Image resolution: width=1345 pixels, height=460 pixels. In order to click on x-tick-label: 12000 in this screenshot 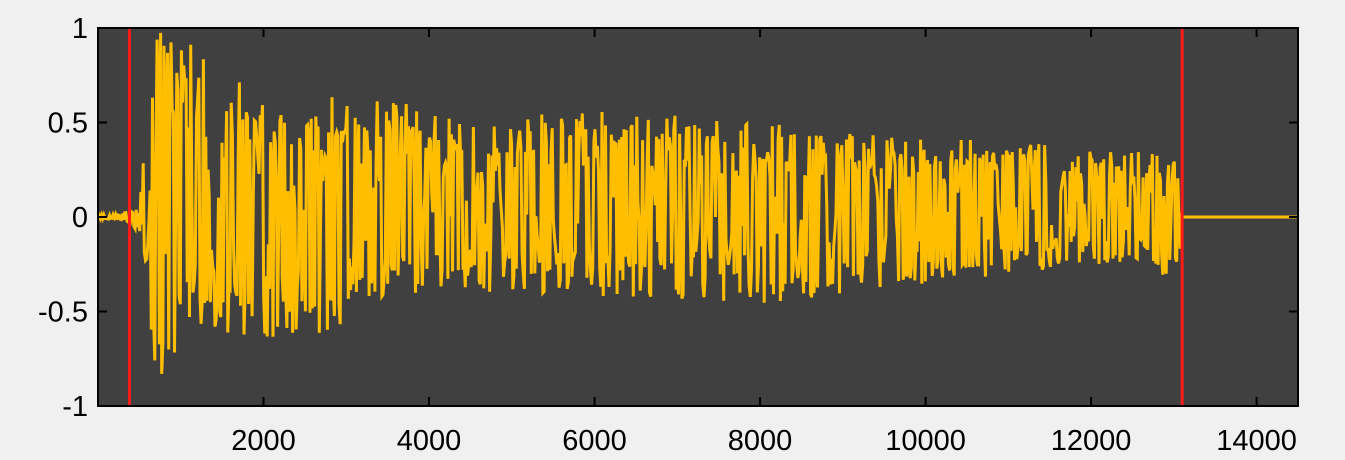, I will do `click(1091, 441)`.